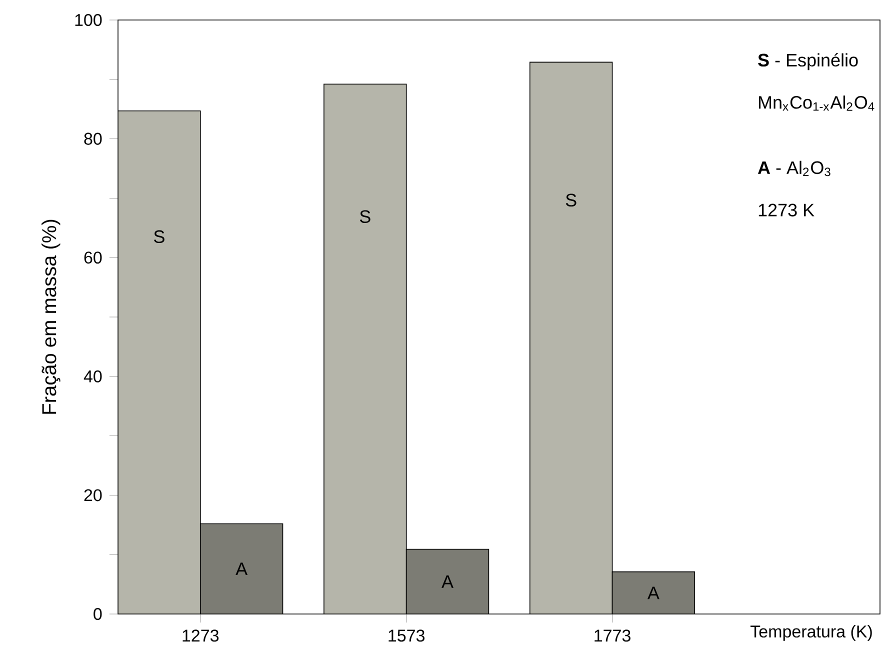 Image resolution: width=895 pixels, height=661 pixels. I want to click on y-tick-label: 80, so click(93, 138).